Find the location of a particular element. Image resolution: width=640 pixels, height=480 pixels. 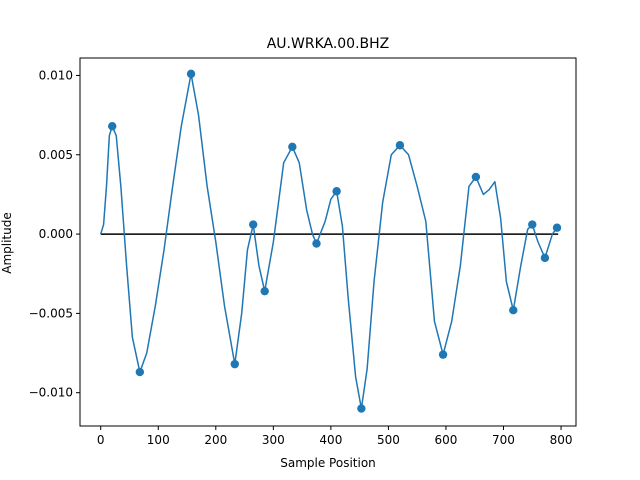

x-axis: 0 100 200 300 400 500 600 700 800 is located at coordinates (335, 436).